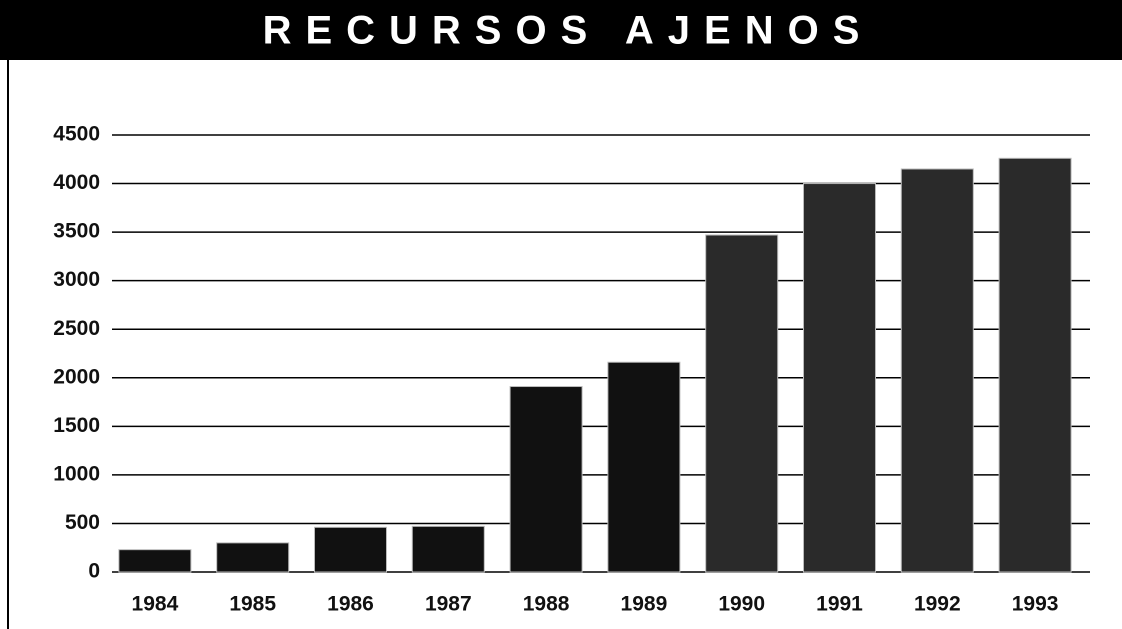 The height and width of the screenshot is (629, 1122). I want to click on y-tick-label: 1000, so click(76, 473).